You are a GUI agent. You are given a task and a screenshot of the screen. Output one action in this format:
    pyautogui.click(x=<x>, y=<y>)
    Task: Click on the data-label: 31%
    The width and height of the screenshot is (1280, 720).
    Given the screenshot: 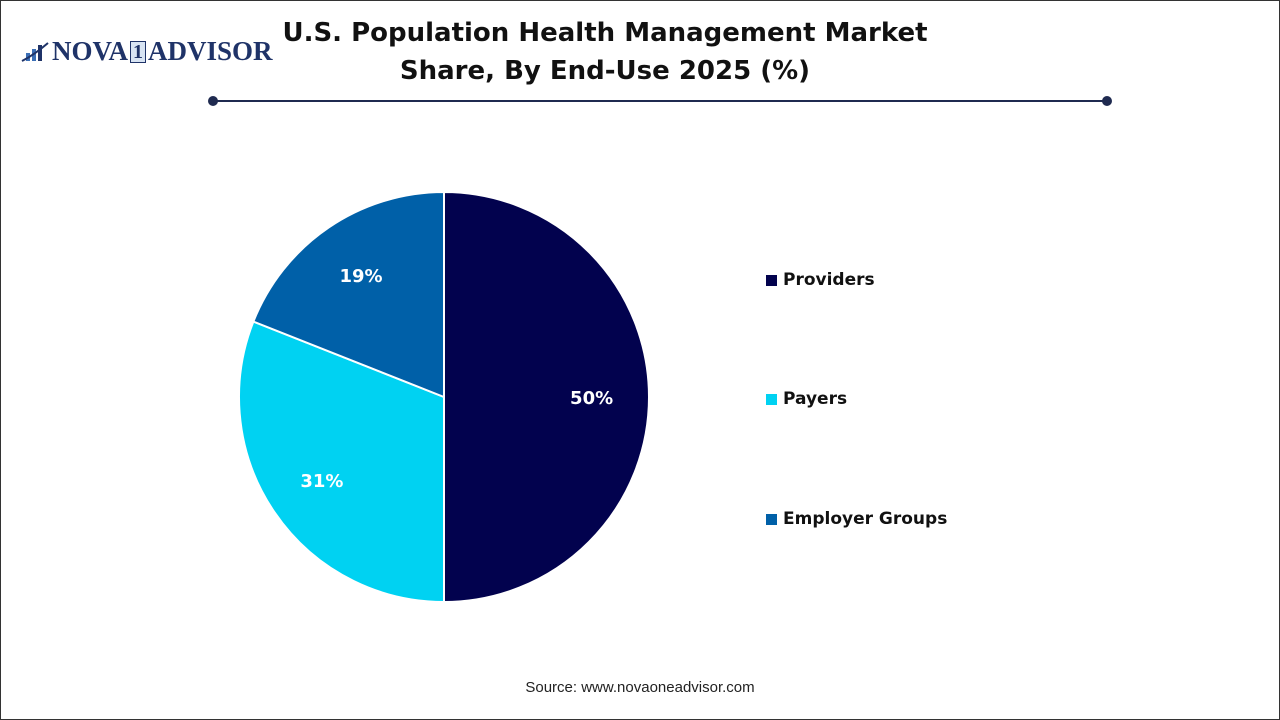 What is the action you would take?
    pyautogui.click(x=321, y=481)
    